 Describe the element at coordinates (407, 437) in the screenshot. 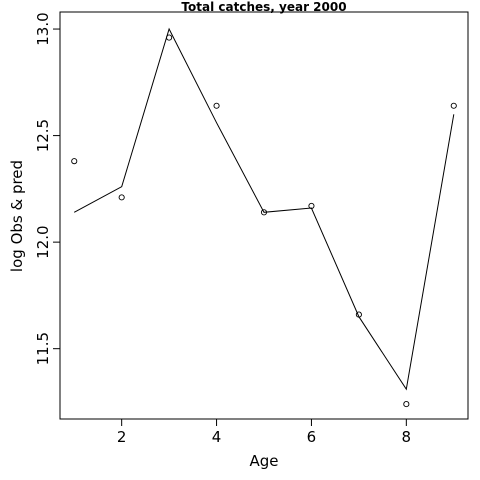

I see `x-tick-label: 8` at that location.